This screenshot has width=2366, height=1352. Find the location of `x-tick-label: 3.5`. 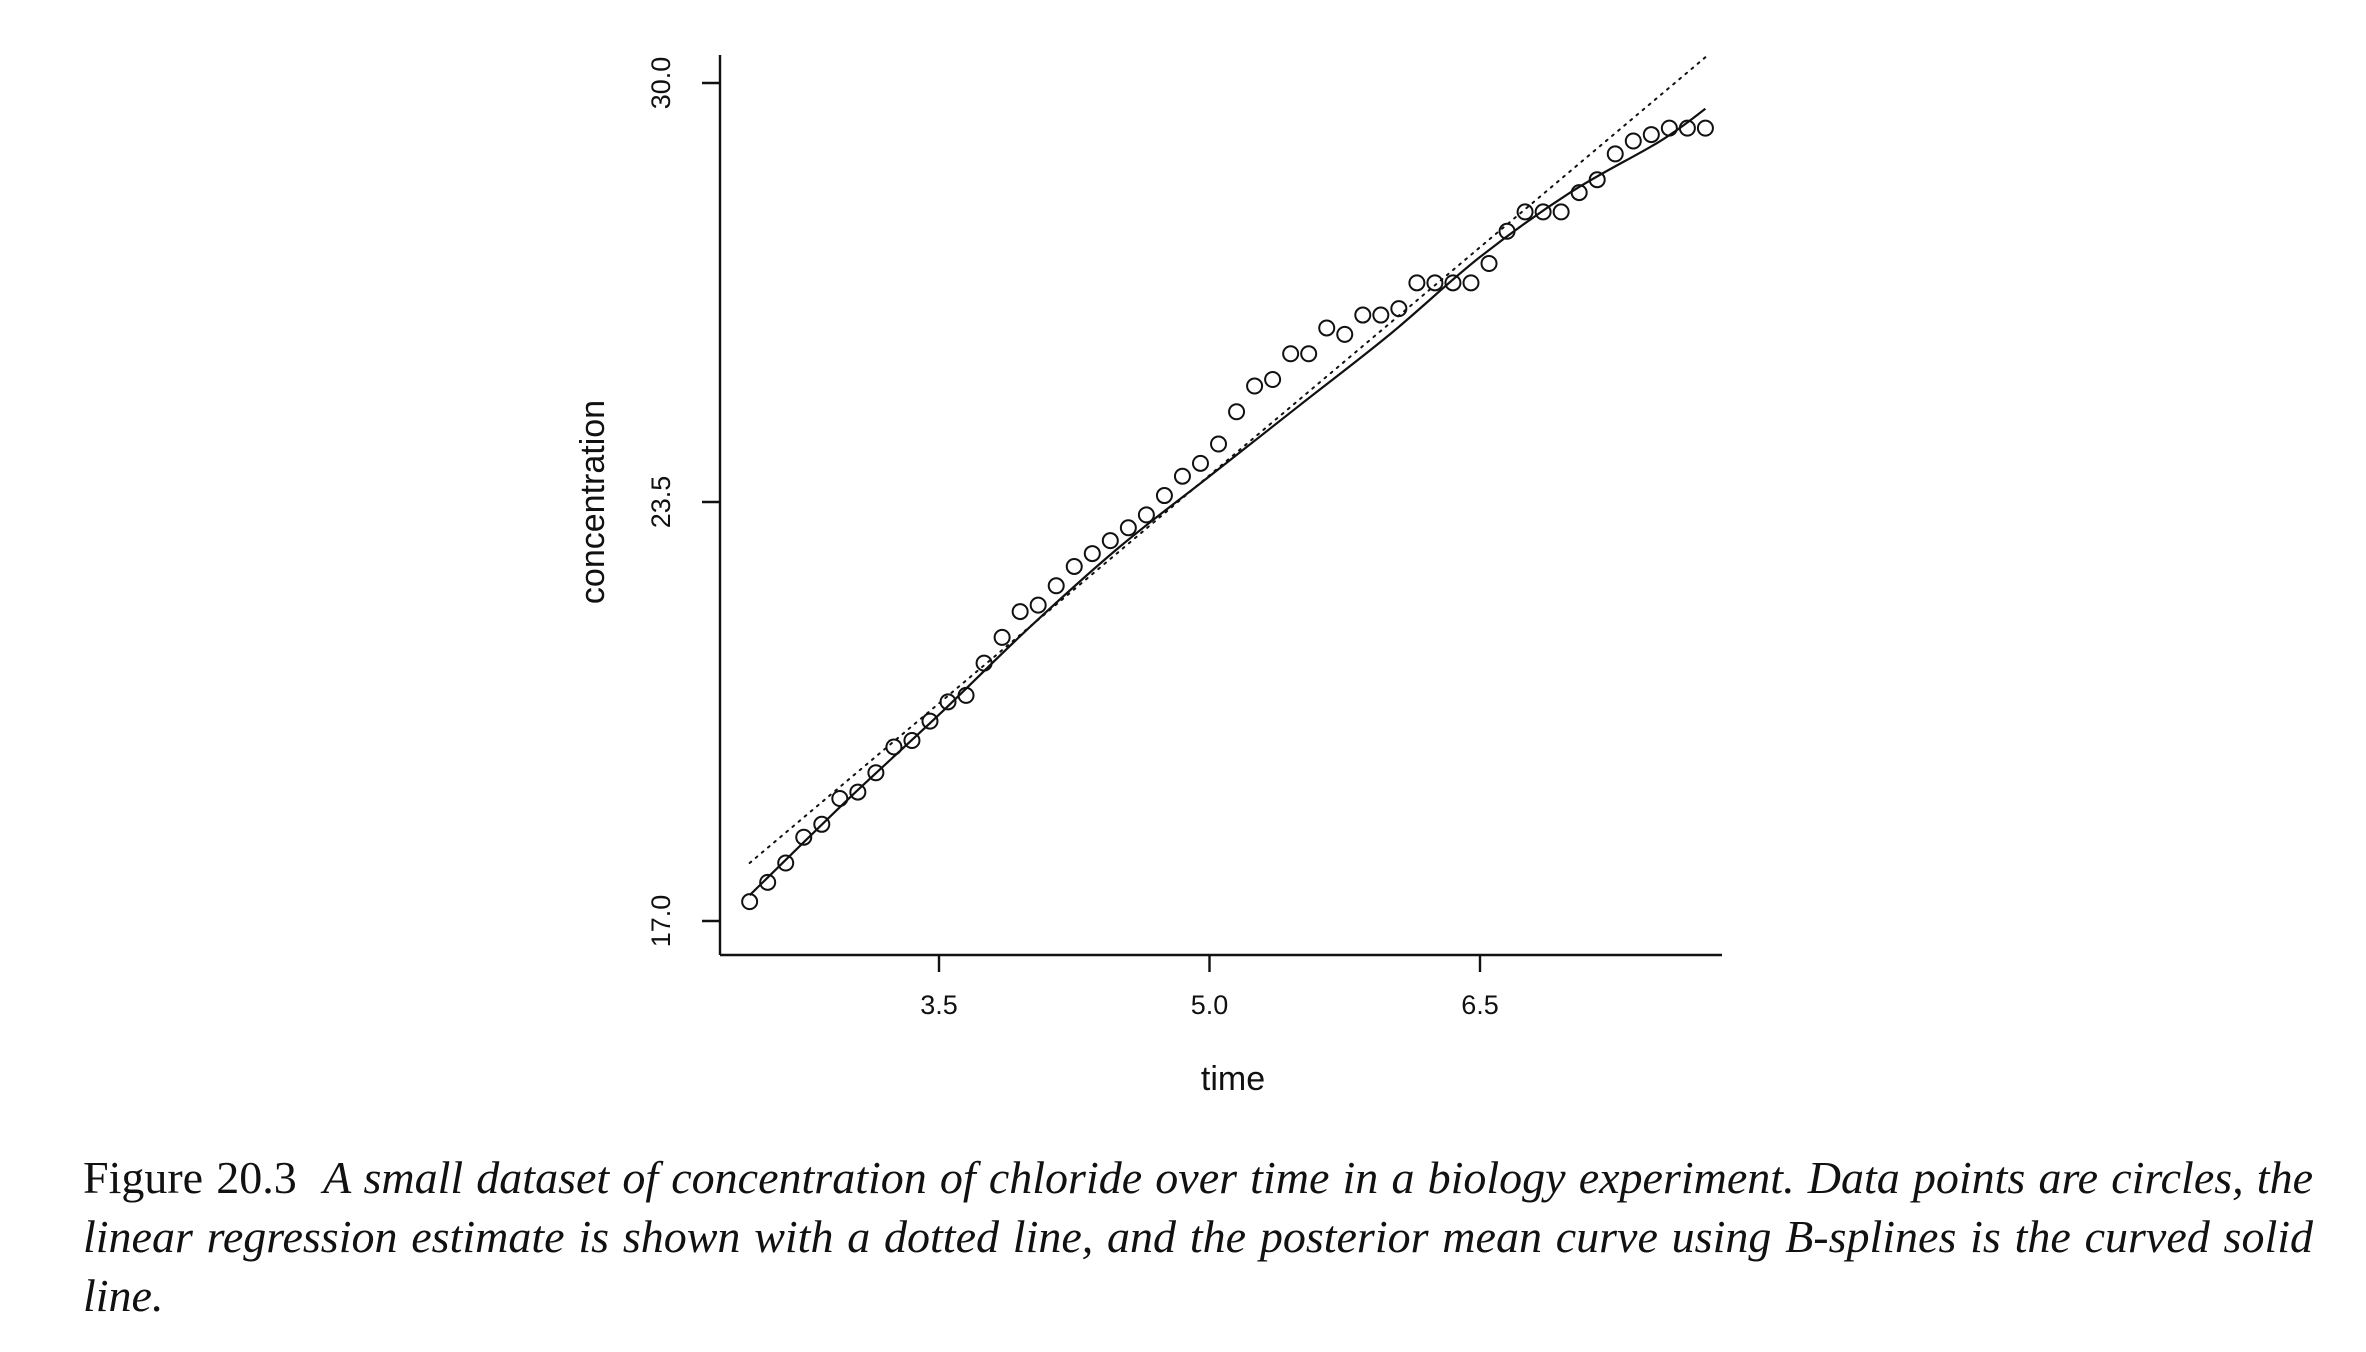

x-tick-label: 3.5 is located at coordinates (939, 1005).